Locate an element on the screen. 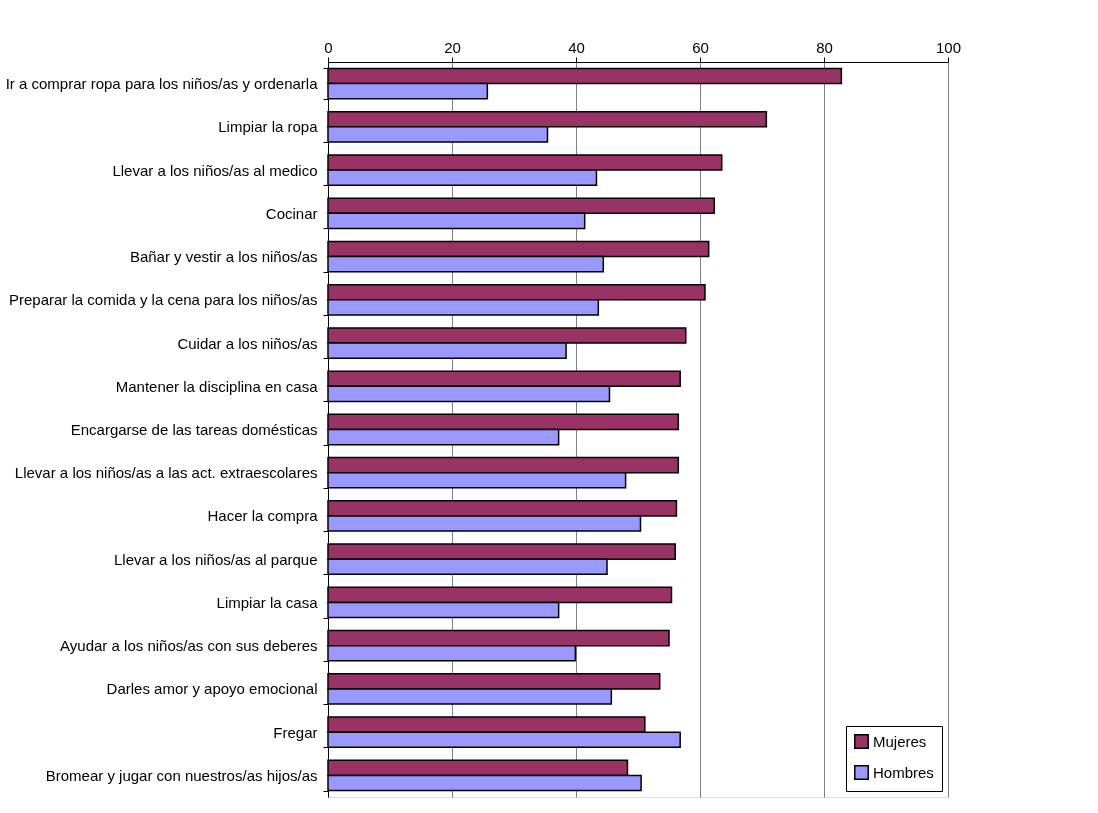 The image size is (1098, 813). y-tick-label: Fregar is located at coordinates (295, 732).